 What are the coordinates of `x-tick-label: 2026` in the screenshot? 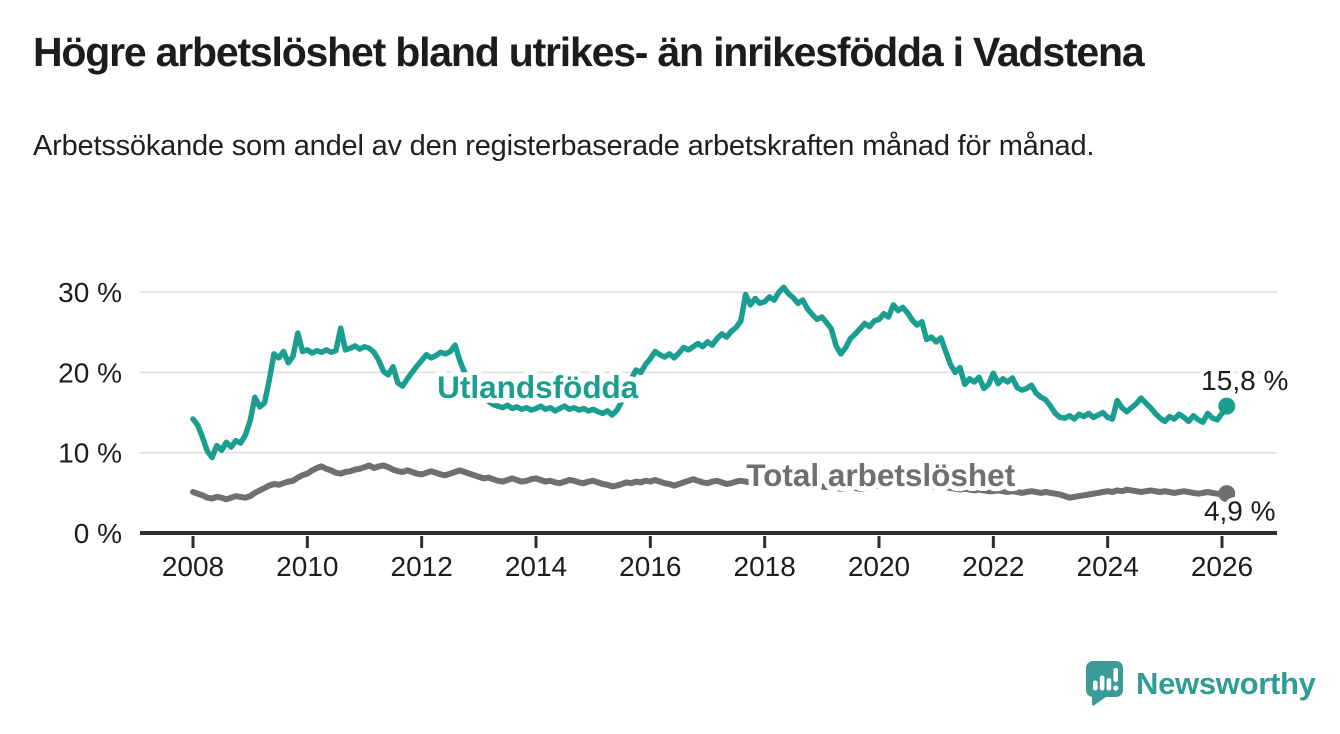 It's located at (1222, 566).